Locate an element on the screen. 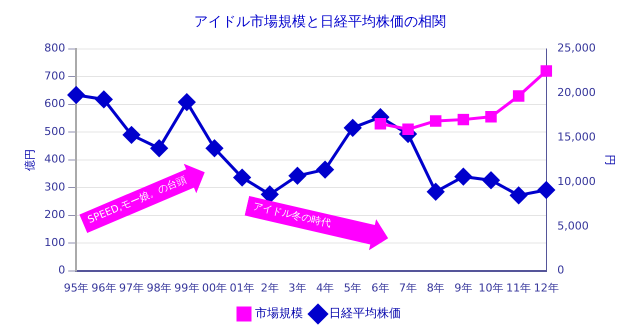 The image size is (640, 330). chart-title: アイドル市場規模と日経平均株価の相関 is located at coordinates (320, 22).